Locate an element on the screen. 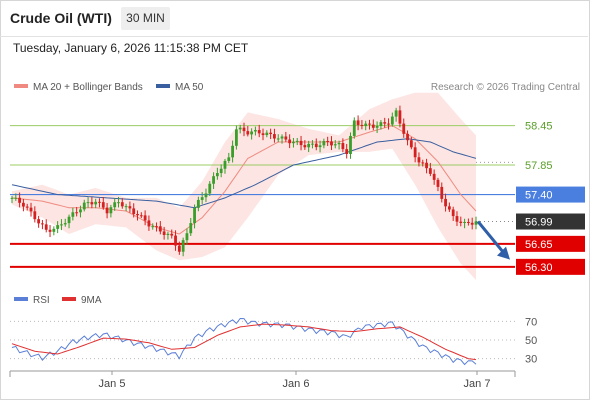 The width and height of the screenshot is (590, 400). legend-ma50-swatch is located at coordinates (163, 86).